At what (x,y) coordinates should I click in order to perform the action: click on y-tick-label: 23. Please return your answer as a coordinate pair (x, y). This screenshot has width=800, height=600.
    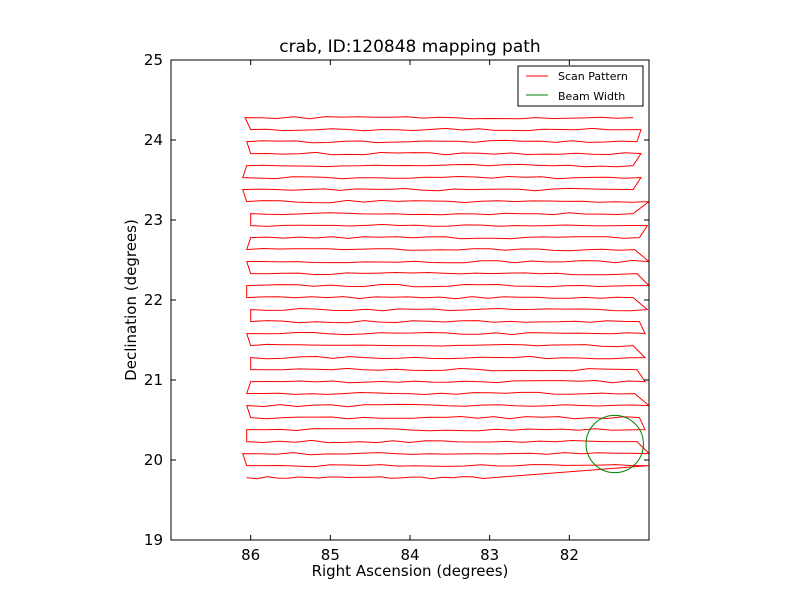
    Looking at the image, I should click on (153, 220).